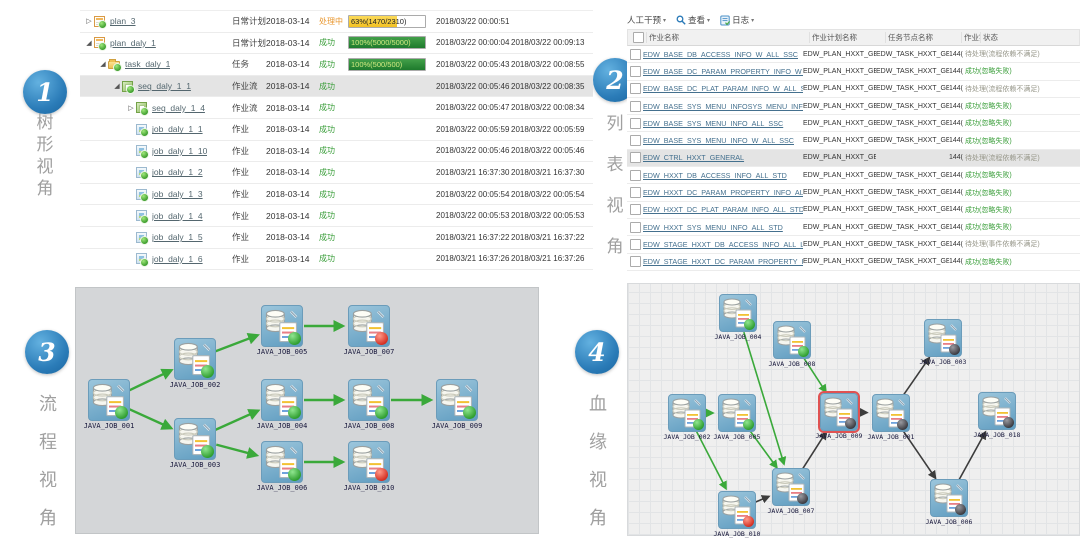 This screenshot has width=1080, height=542. What do you see at coordinates (177, 215) in the screenshot?
I see `tree-item-link: job_daly_1_4` at bounding box center [177, 215].